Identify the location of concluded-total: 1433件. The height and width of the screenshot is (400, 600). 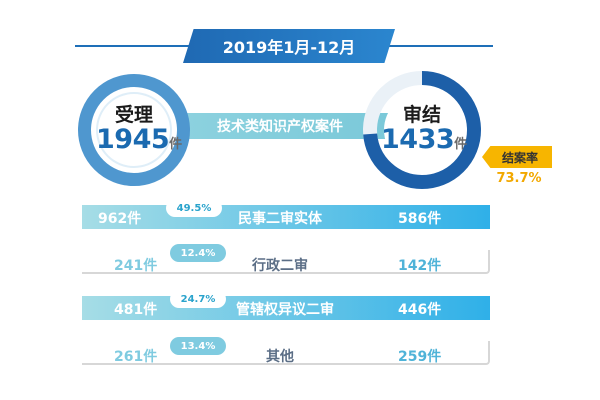
(424, 139).